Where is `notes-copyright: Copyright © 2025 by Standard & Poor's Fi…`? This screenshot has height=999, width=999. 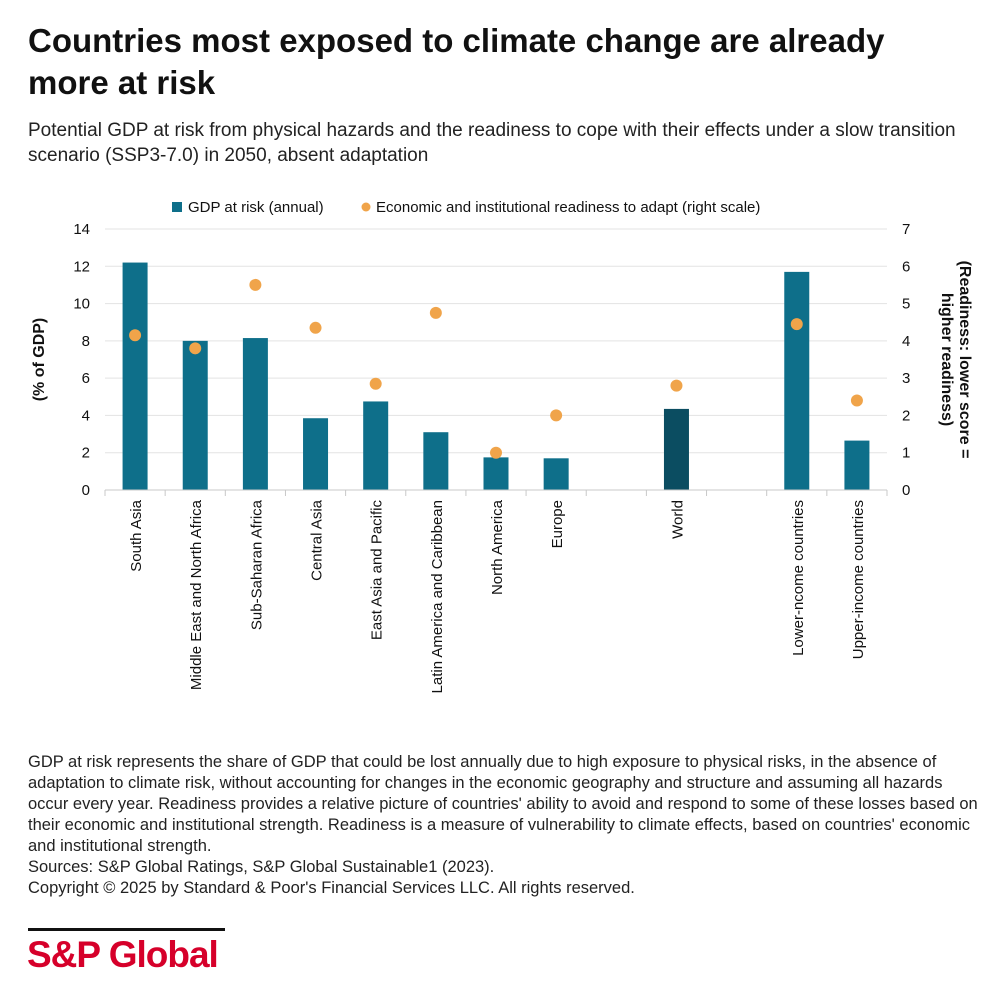 notes-copyright: Copyright © 2025 by Standard & Poor's Fi… is located at coordinates (331, 888).